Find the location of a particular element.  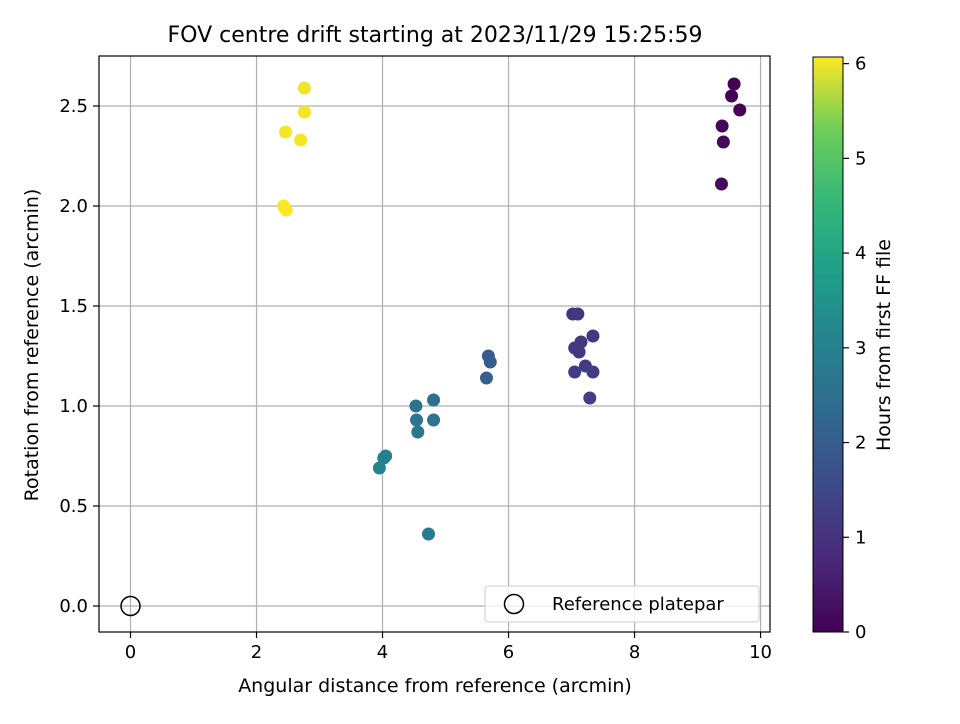

legend: Reference platepar is located at coordinates (622, 604).